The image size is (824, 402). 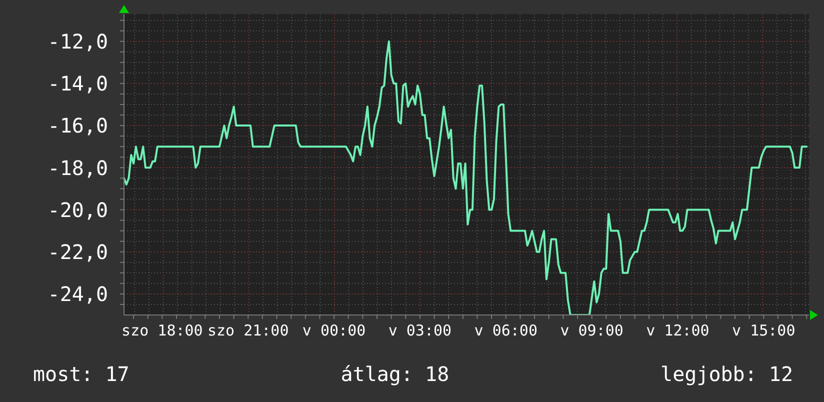 I want to click on x-tick-label: v 09:00, so click(x=592, y=331).